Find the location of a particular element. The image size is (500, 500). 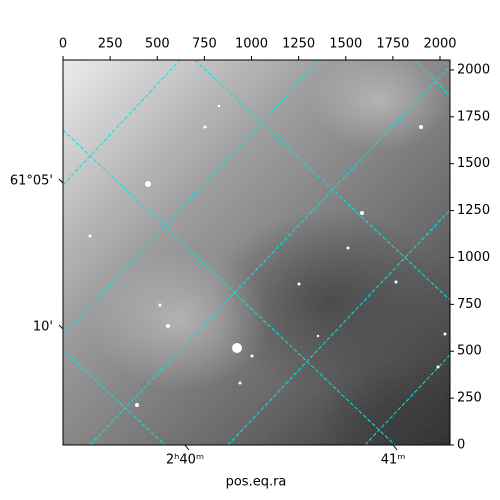

y-tick-label: 500 is located at coordinates (469, 351).